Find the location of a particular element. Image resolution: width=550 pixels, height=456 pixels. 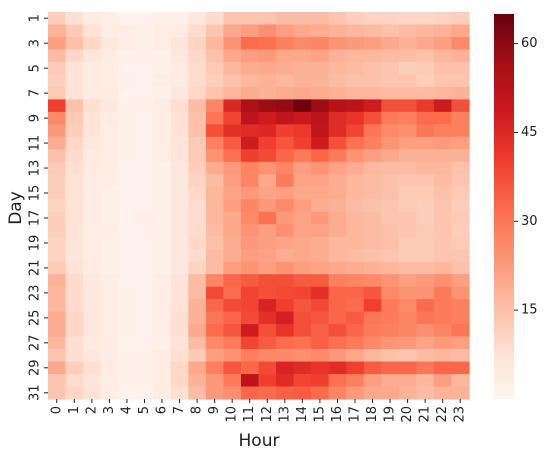

colorbar is located at coordinates (504, 206).